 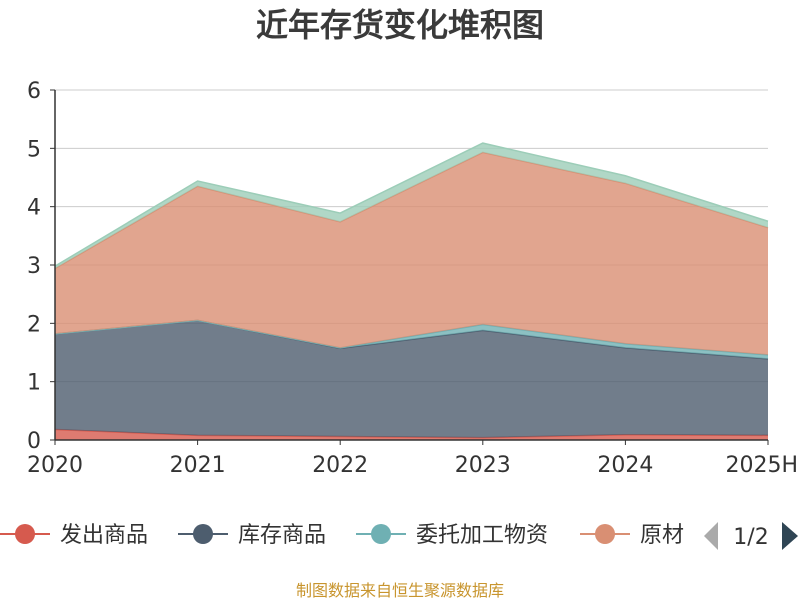 I want to click on y-tick-label: 0, so click(x=34, y=441).